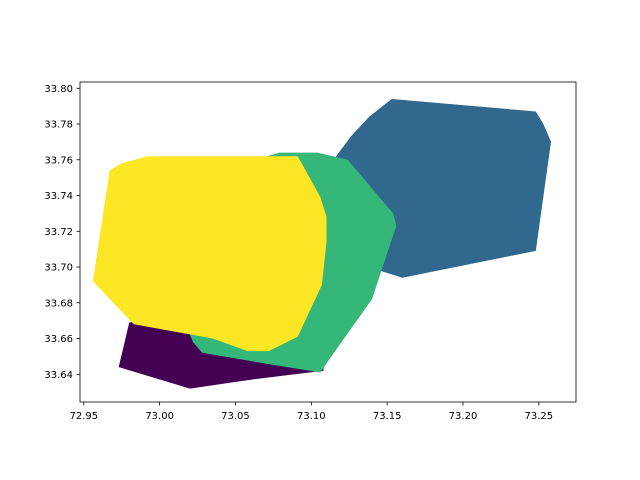 Image resolution: width=640 pixels, height=480 pixels. Describe the element at coordinates (58, 196) in the screenshot. I see `y-tick-label: 33.74` at that location.